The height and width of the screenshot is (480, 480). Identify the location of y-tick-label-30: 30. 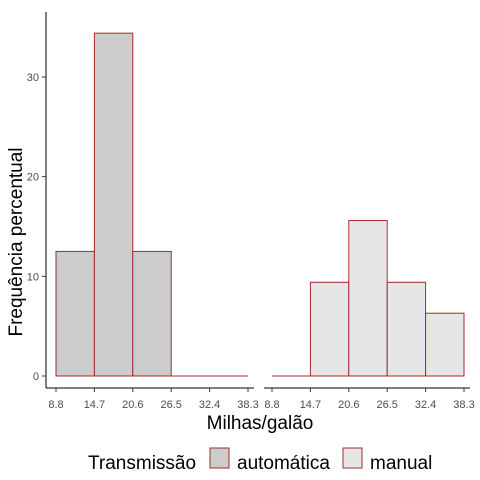
(33, 78).